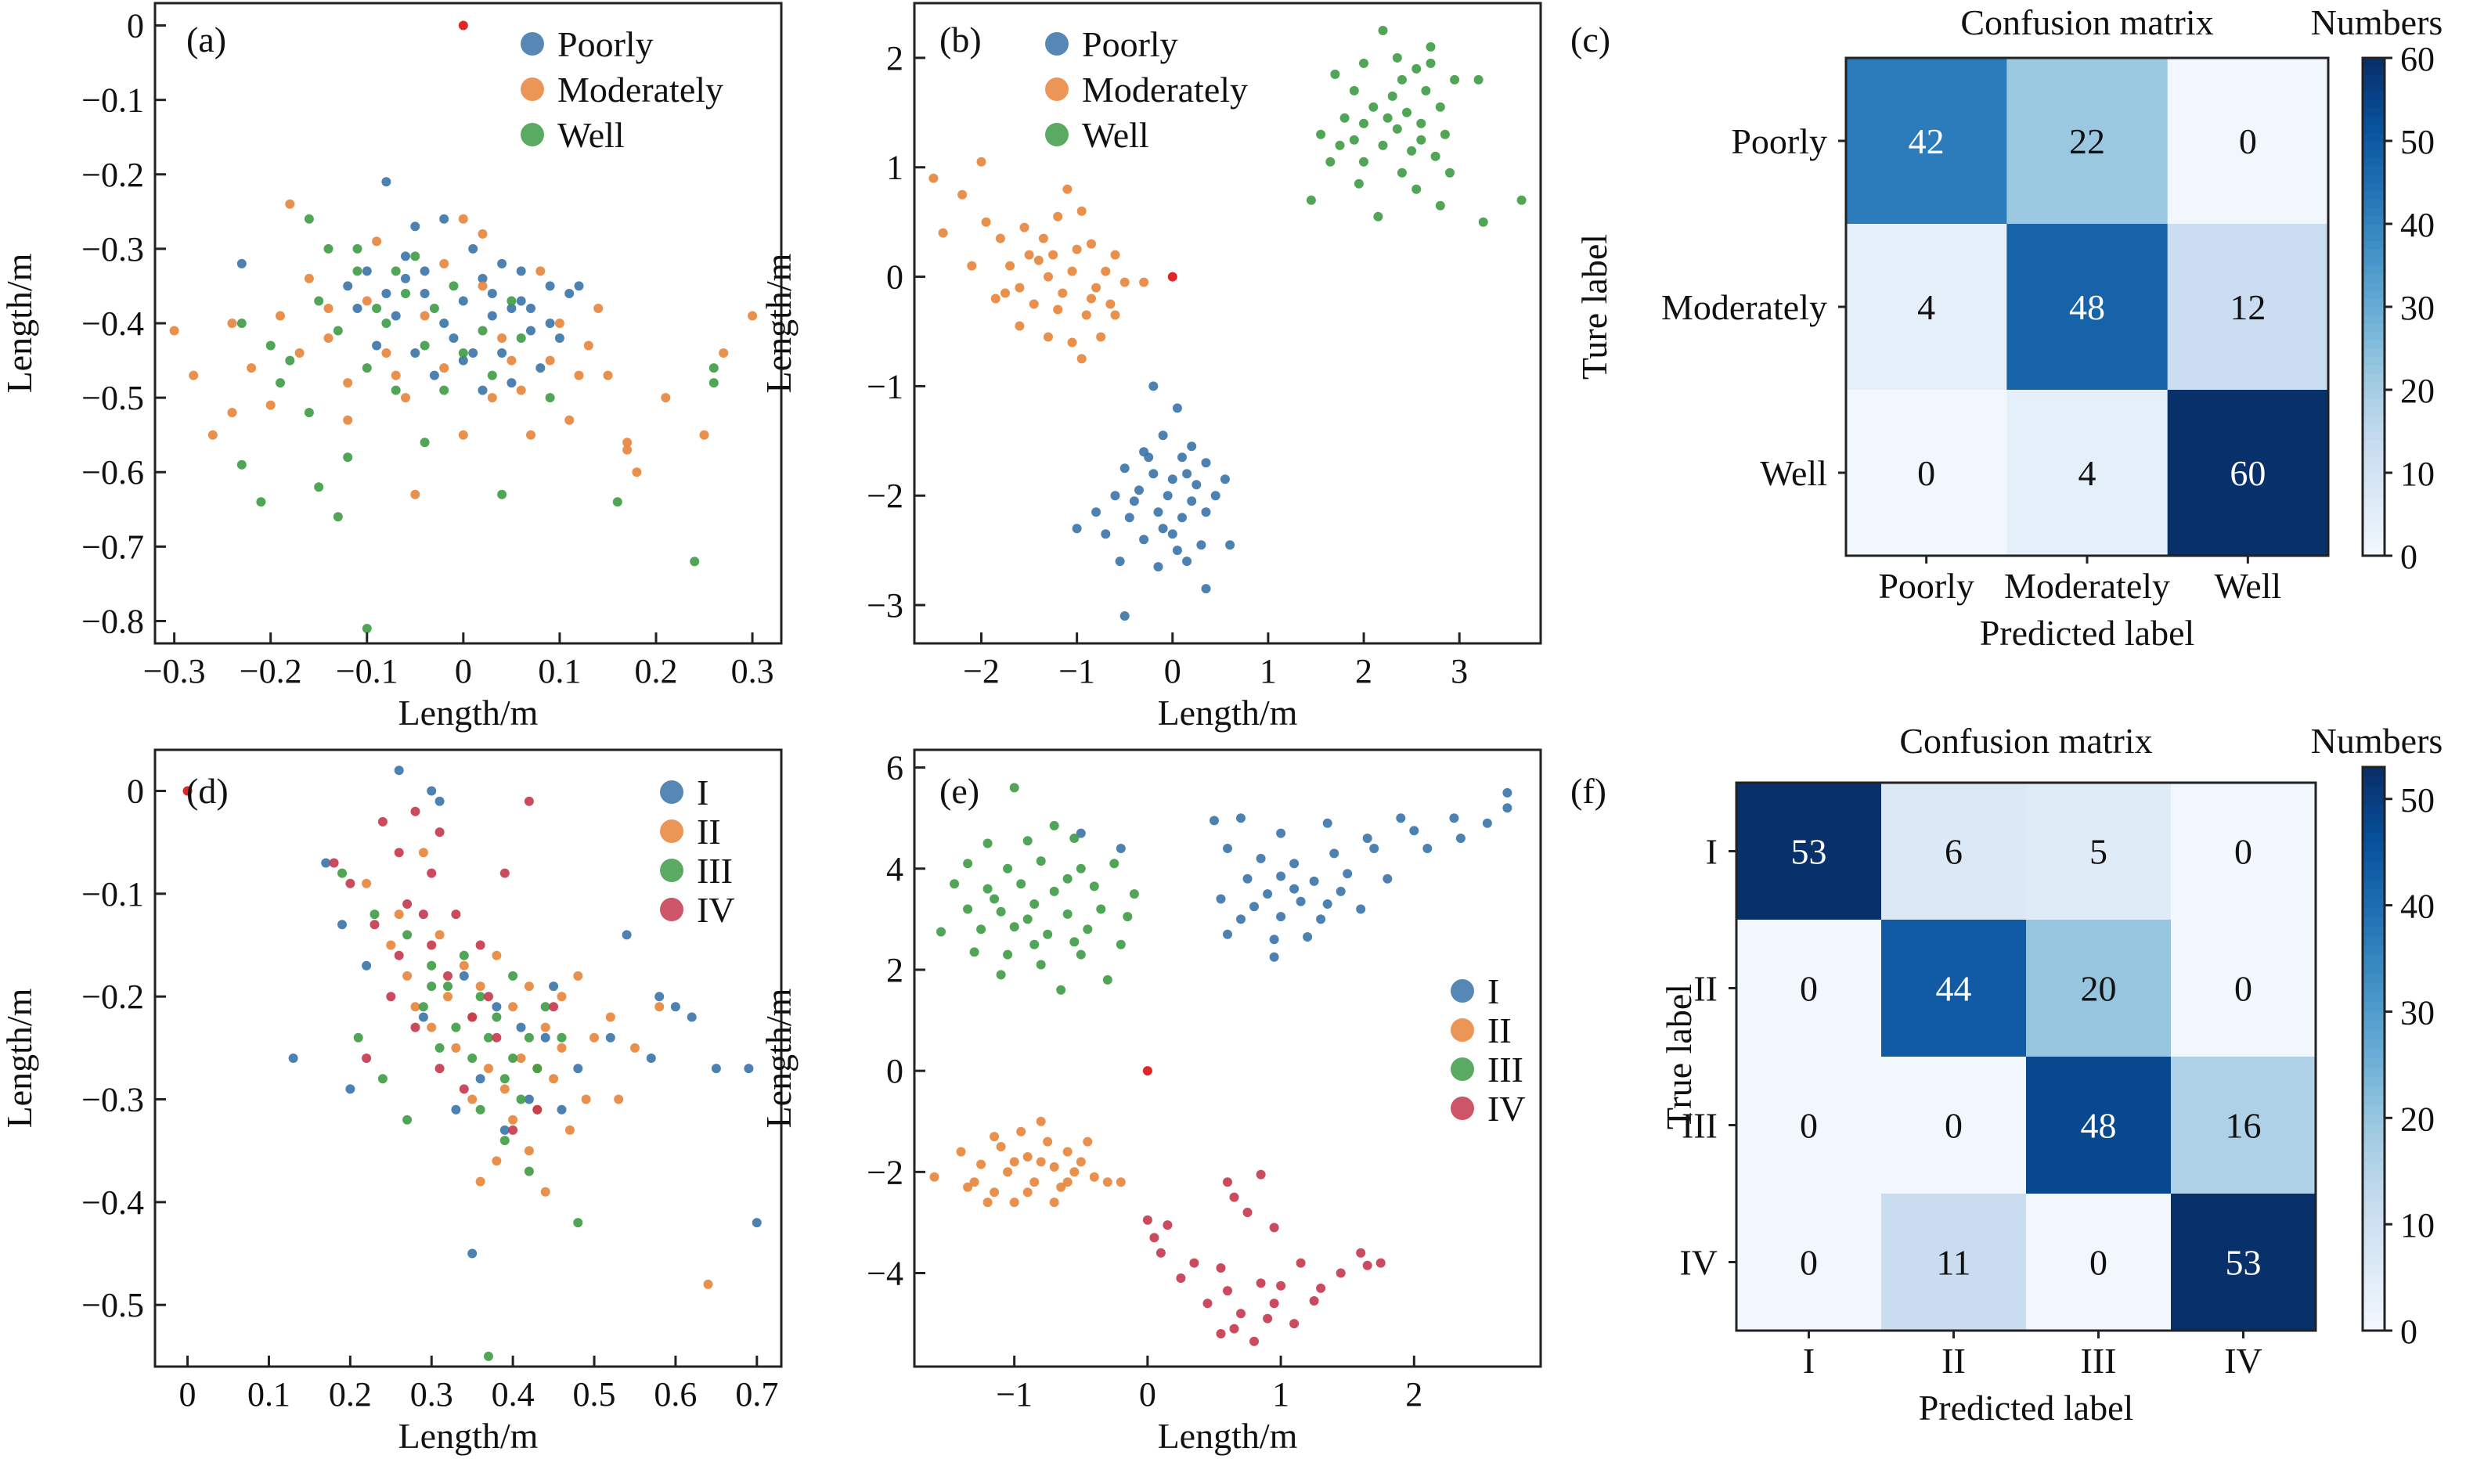 The image size is (2466, 1484). Describe the element at coordinates (2098, 852) in the screenshot. I see `cell-value: 5` at that location.